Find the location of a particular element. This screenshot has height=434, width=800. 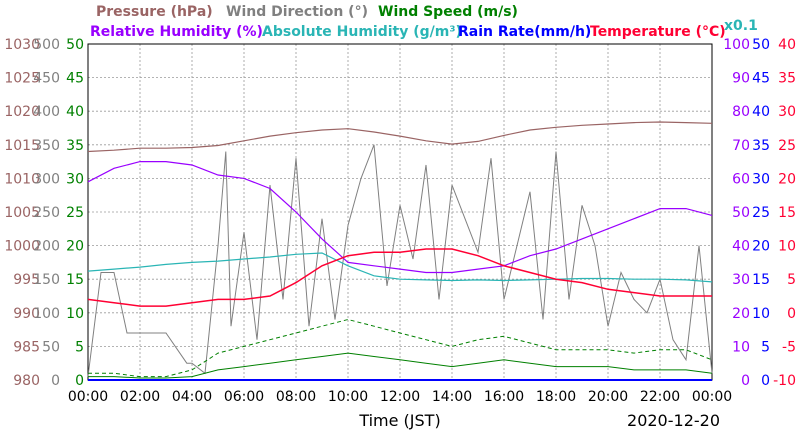

y-tick-pressure: 1025 is located at coordinates (22, 79).